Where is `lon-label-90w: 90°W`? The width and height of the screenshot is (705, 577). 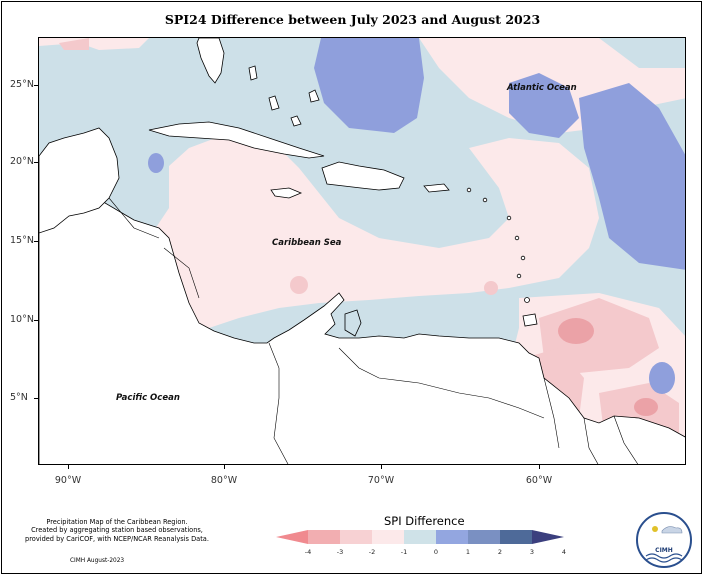 lon-label-90w: 90°W is located at coordinates (68, 480).